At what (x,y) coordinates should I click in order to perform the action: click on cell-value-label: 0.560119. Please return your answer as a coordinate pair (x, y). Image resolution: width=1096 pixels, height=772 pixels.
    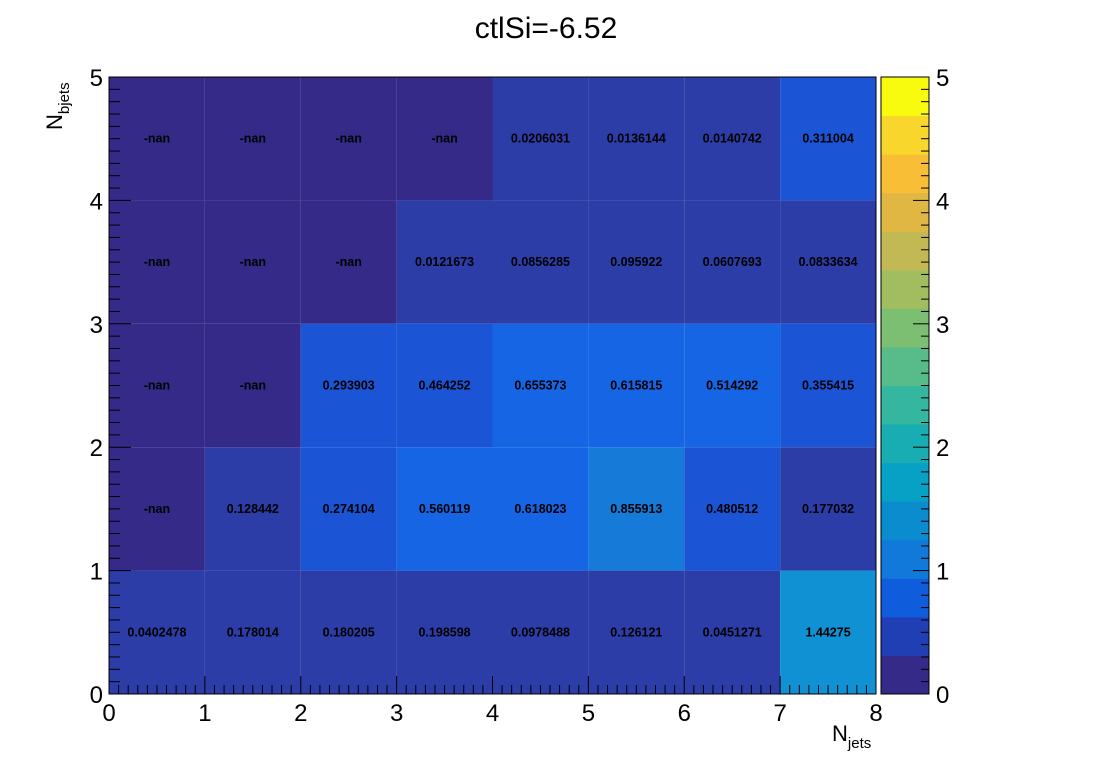
    Looking at the image, I should click on (444, 509).